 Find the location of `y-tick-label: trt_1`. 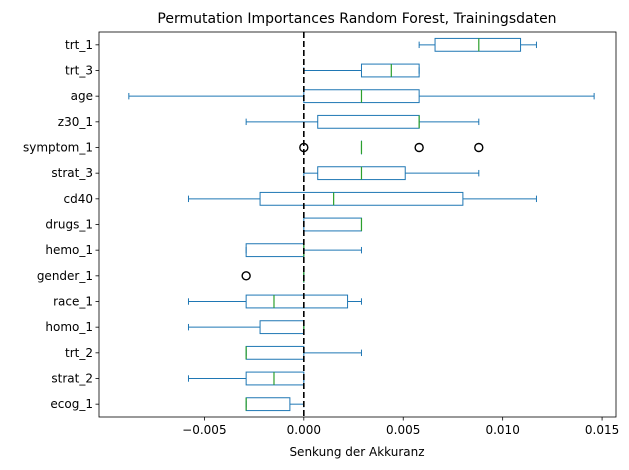

y-tick-label: trt_1 is located at coordinates (79, 45).